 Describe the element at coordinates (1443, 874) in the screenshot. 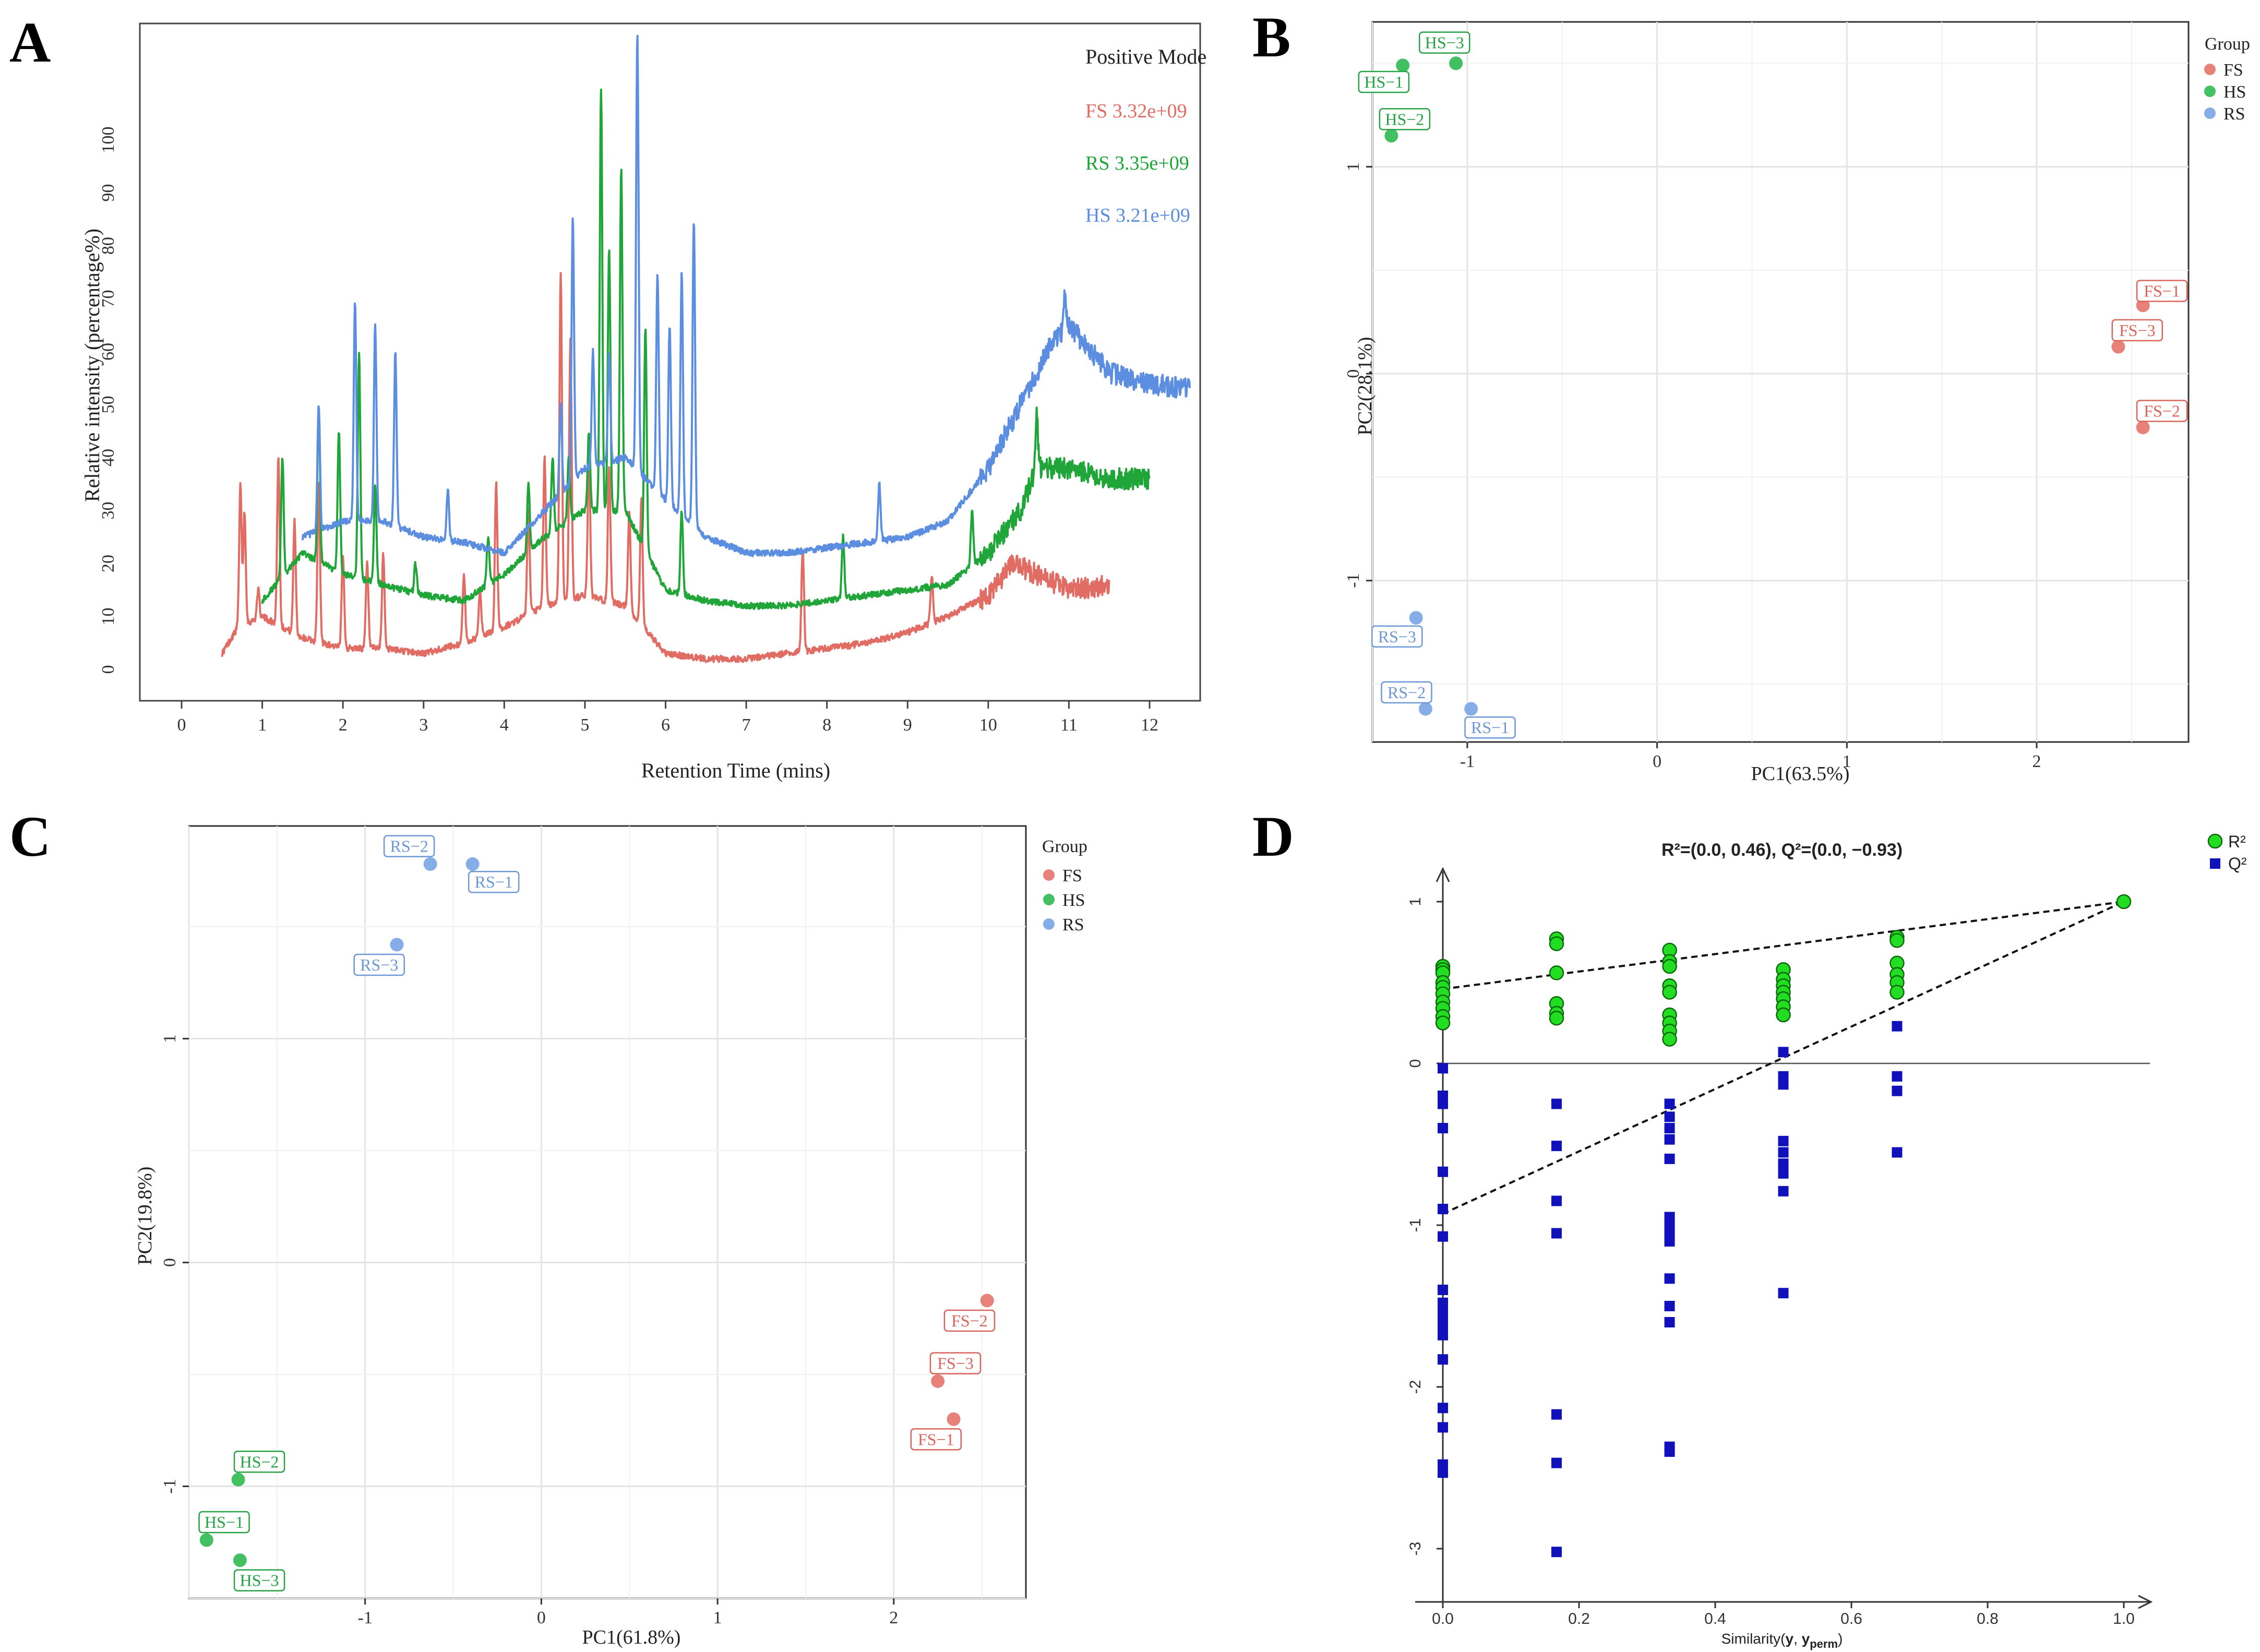

I see `y-axis-arrow` at that location.